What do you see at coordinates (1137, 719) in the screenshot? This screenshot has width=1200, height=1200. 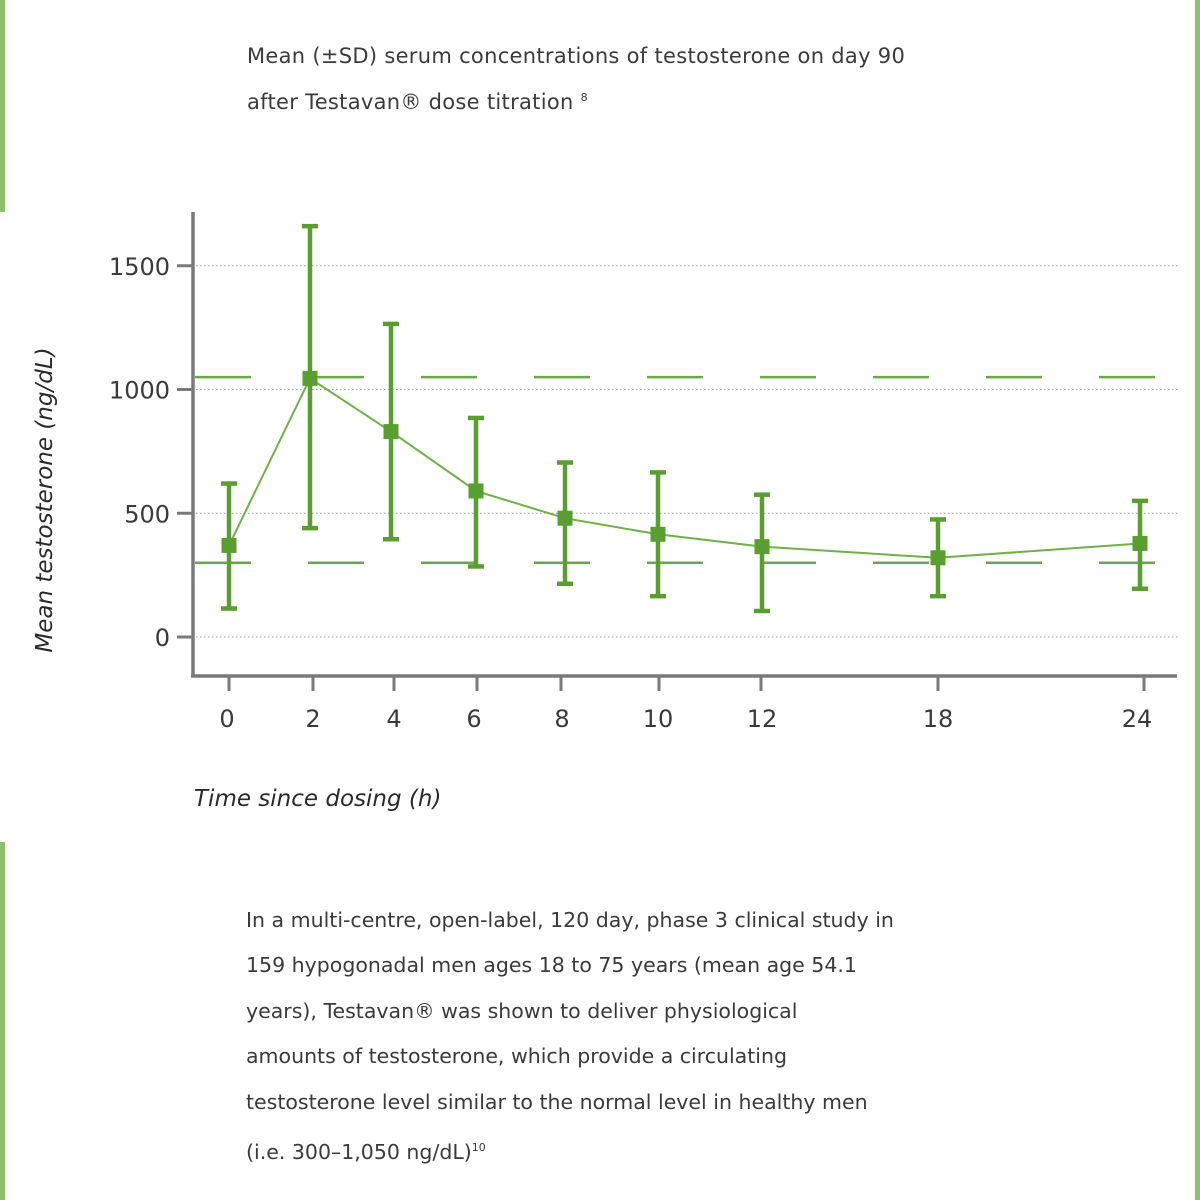 I see `x-tick-label-24: 24` at bounding box center [1137, 719].